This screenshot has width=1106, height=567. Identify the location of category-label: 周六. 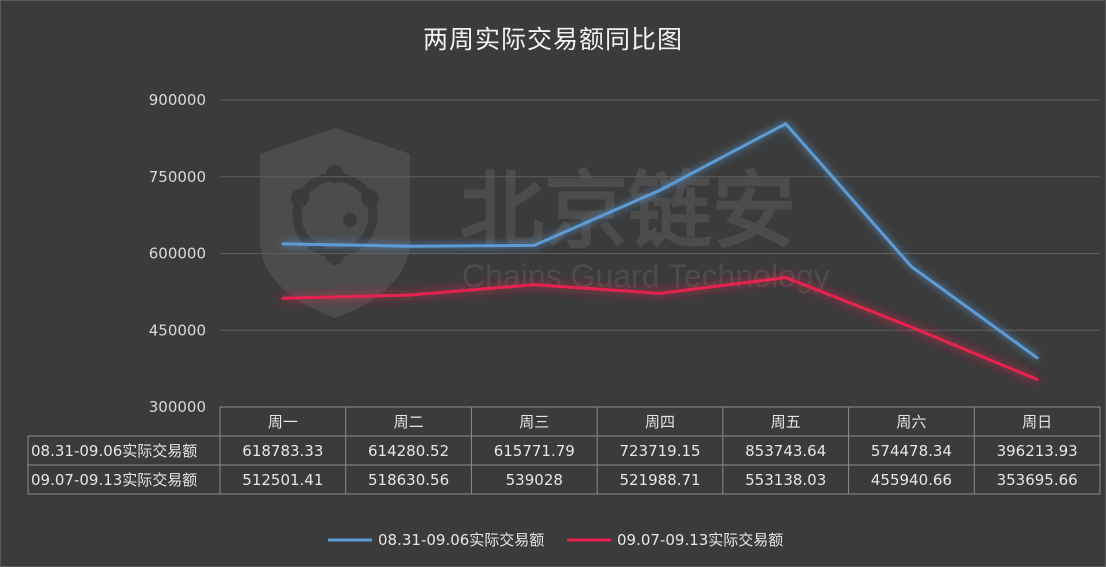
(911, 422).